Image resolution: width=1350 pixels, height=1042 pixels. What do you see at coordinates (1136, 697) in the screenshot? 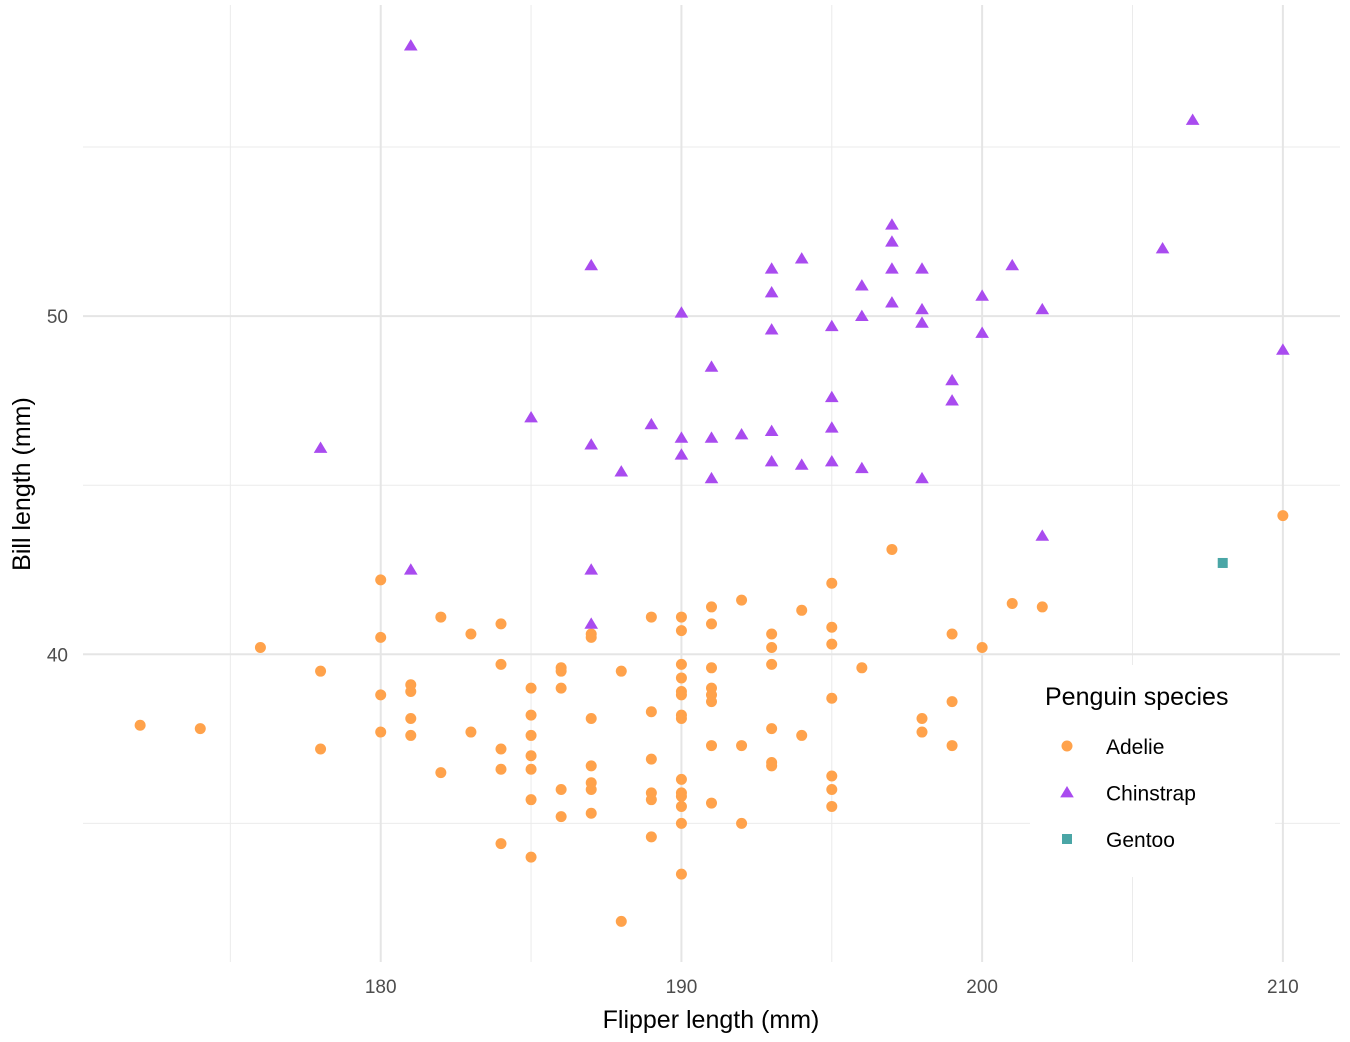
I see `legend-title: Penguin species` at bounding box center [1136, 697].